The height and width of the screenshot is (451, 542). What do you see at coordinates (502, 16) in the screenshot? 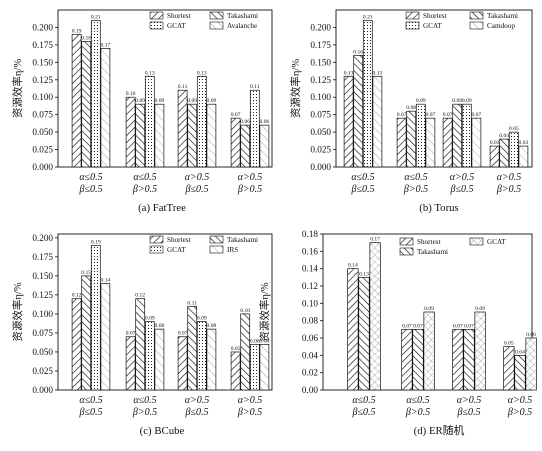
I see `legend-label: Takashami` at bounding box center [502, 16].